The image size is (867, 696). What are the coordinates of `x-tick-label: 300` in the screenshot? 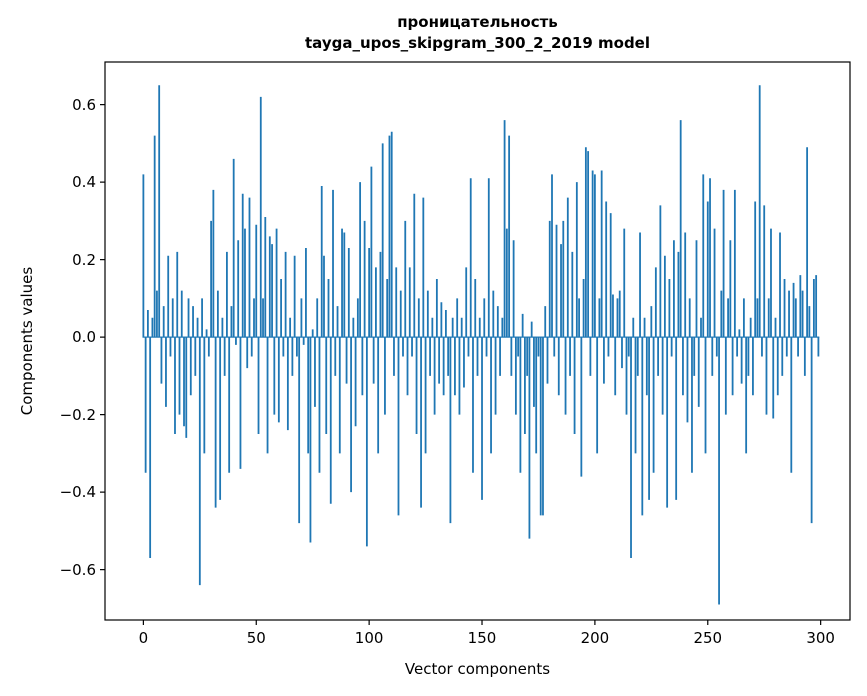 It's located at (820, 638).